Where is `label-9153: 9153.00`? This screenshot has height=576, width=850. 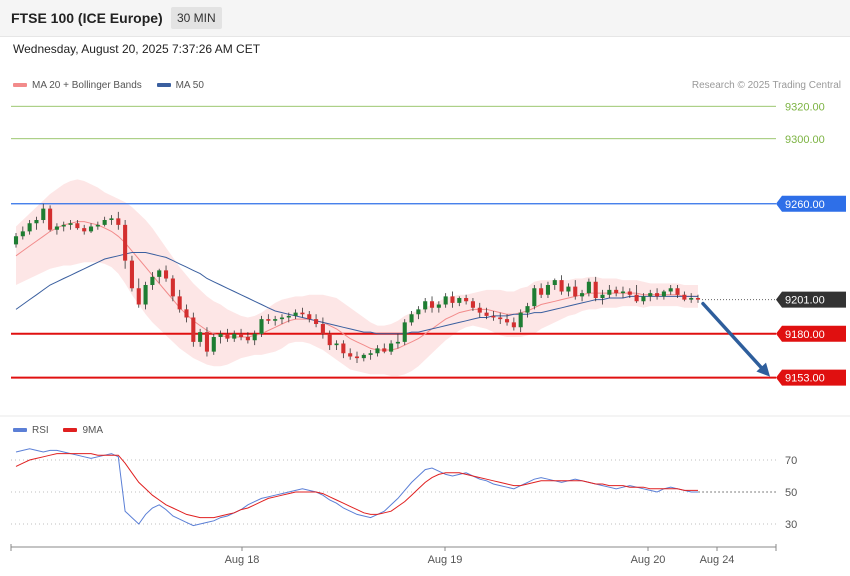 label-9153: 9153.00 is located at coordinates (811, 377).